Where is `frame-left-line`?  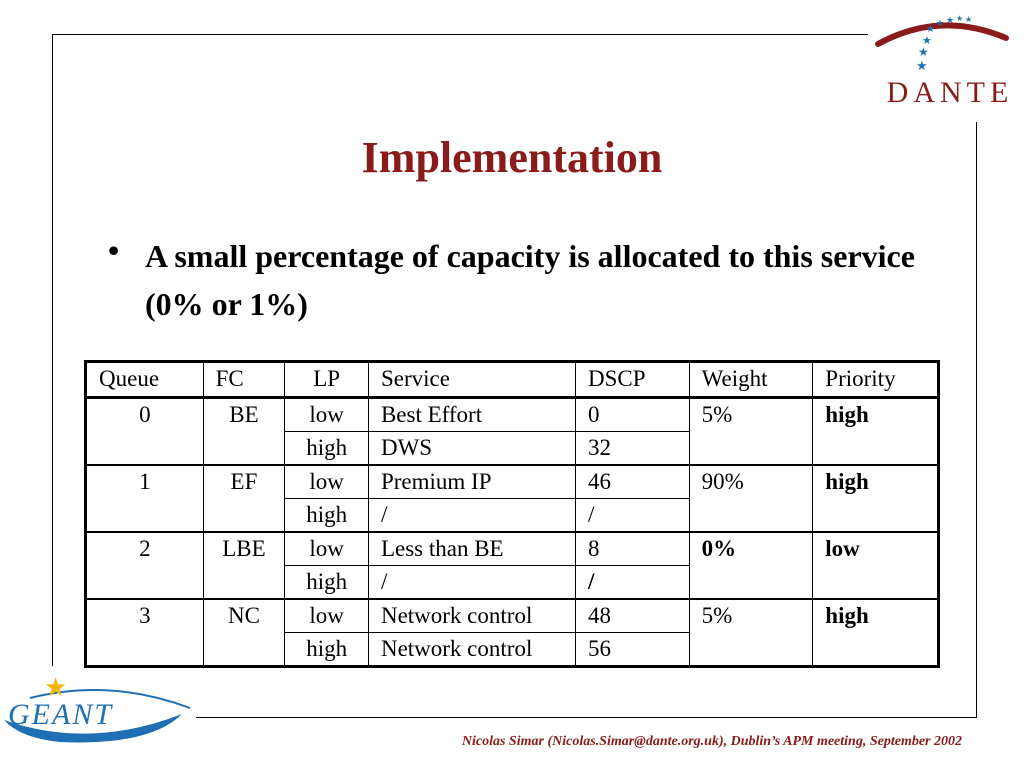
frame-left-line is located at coordinates (52, 350).